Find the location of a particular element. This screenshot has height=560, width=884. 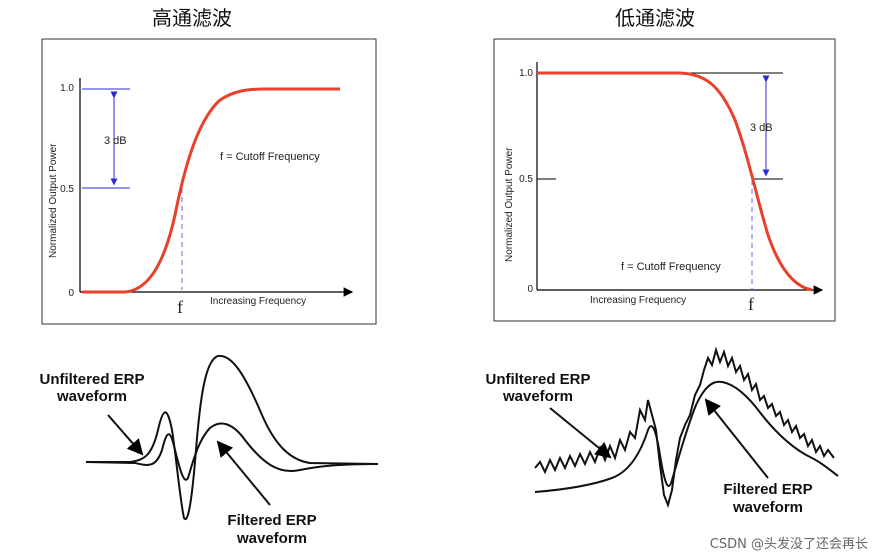

erp-left-filtered-arrow is located at coordinates (243, 473).